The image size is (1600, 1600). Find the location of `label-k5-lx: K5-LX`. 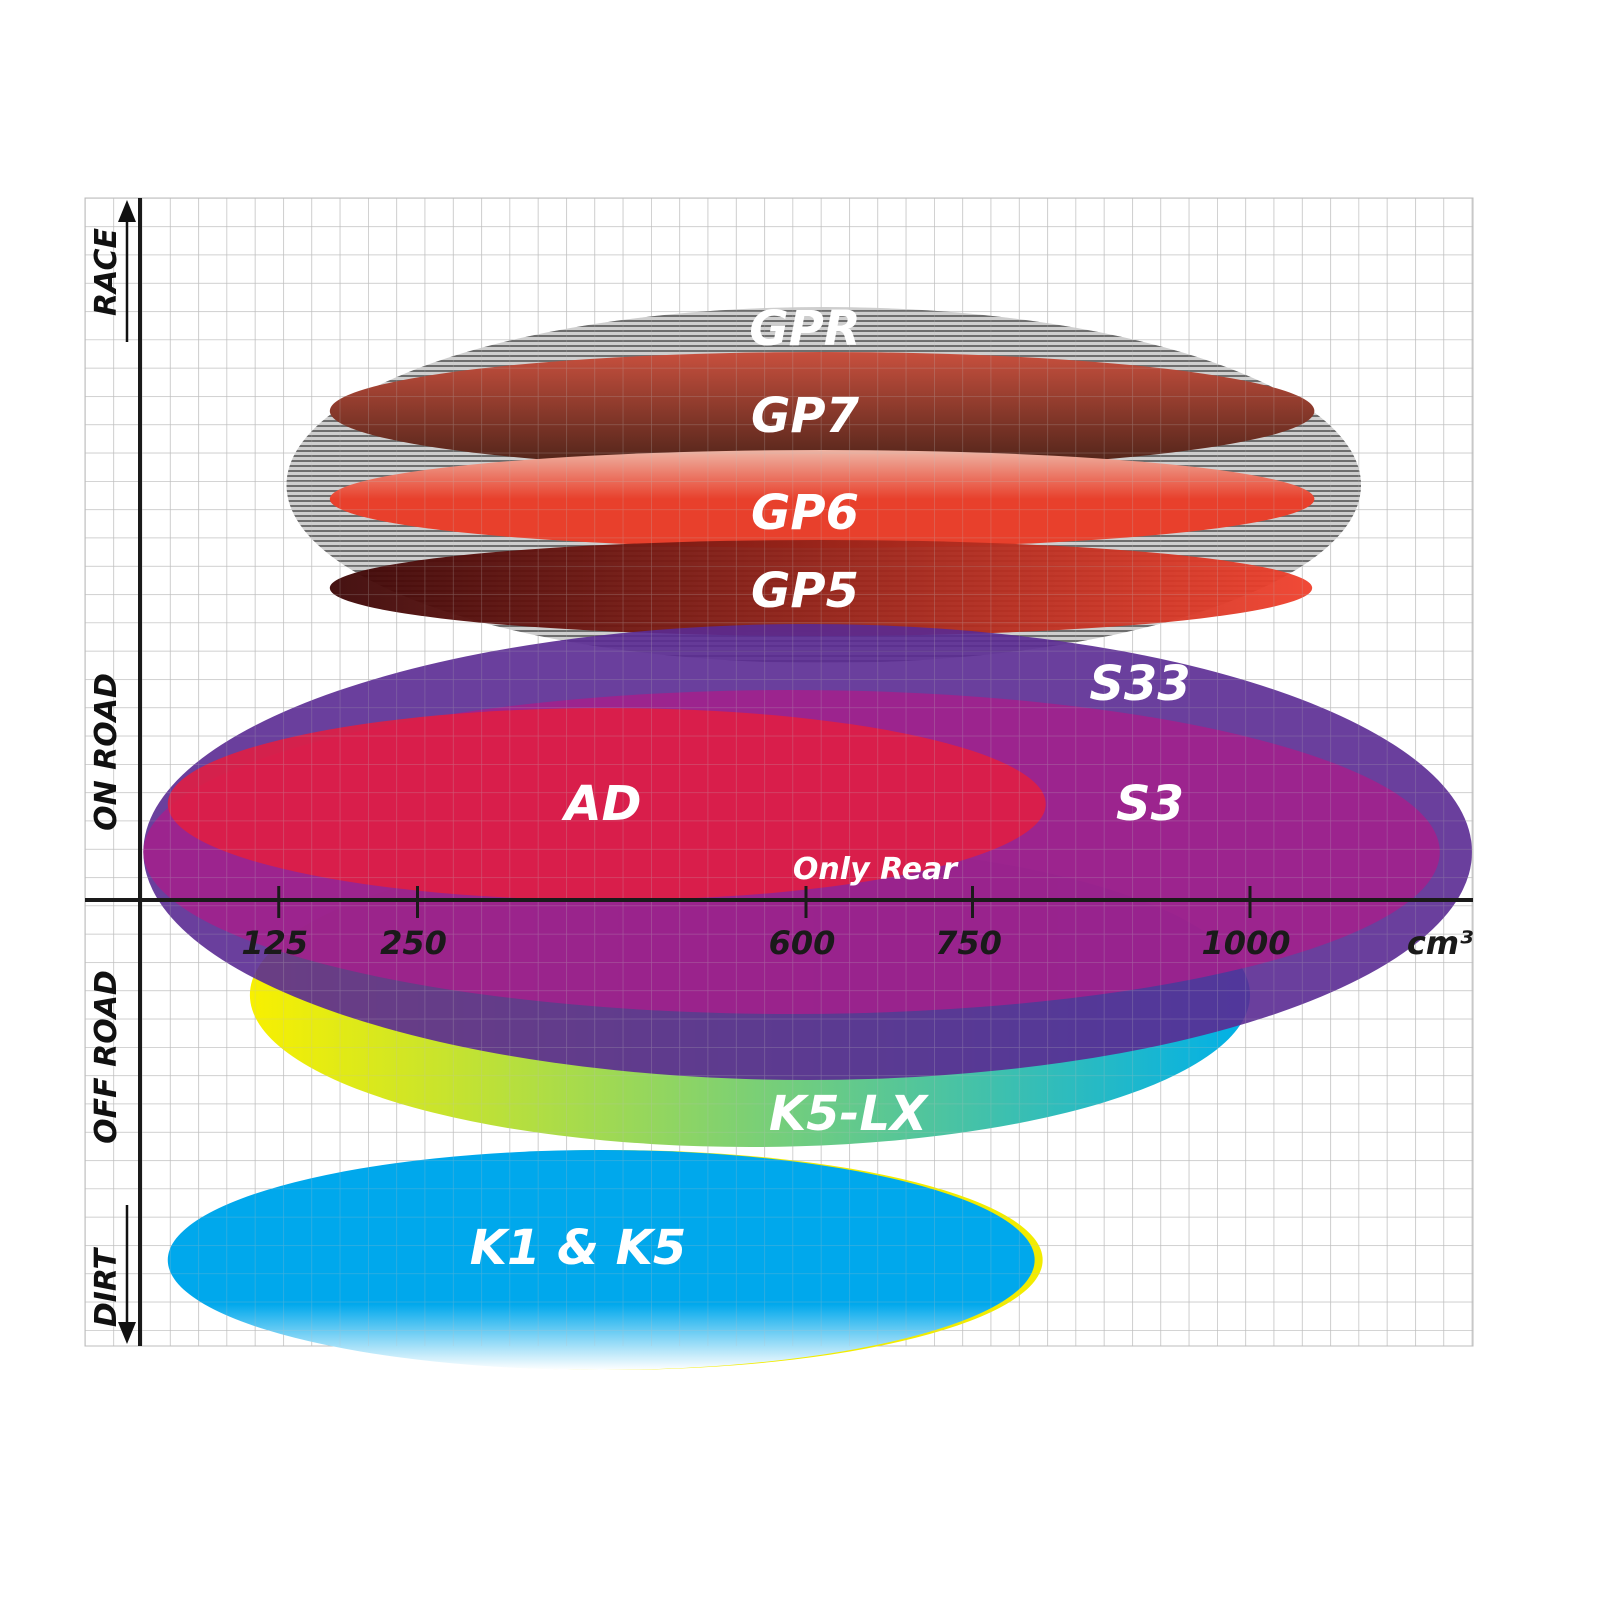

label-k5-lx: K5-LX is located at coordinates (849, 1114).